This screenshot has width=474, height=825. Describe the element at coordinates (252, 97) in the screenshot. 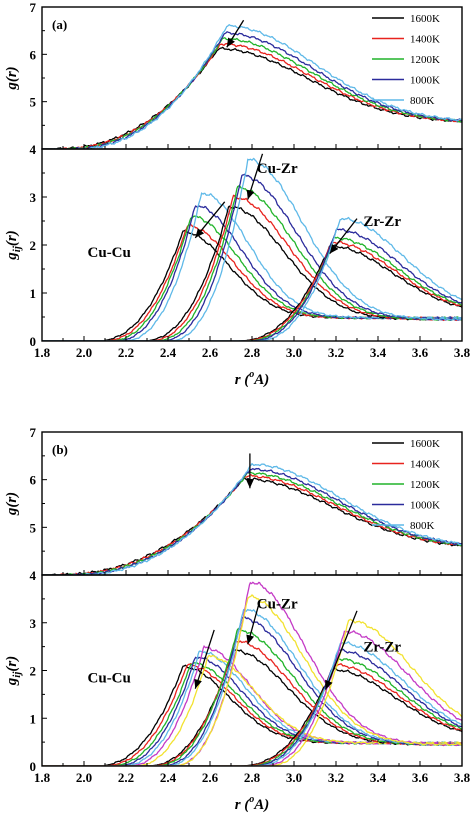

I see `total-rdf-line-1600K` at that location.